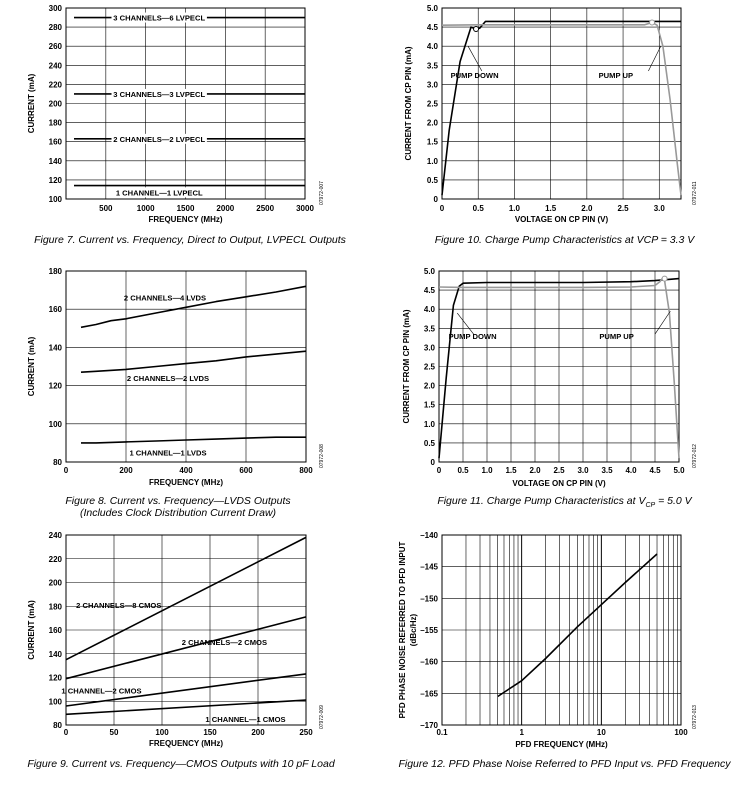  I want to click on y-tick-label: 4.0, so click(430, 309).